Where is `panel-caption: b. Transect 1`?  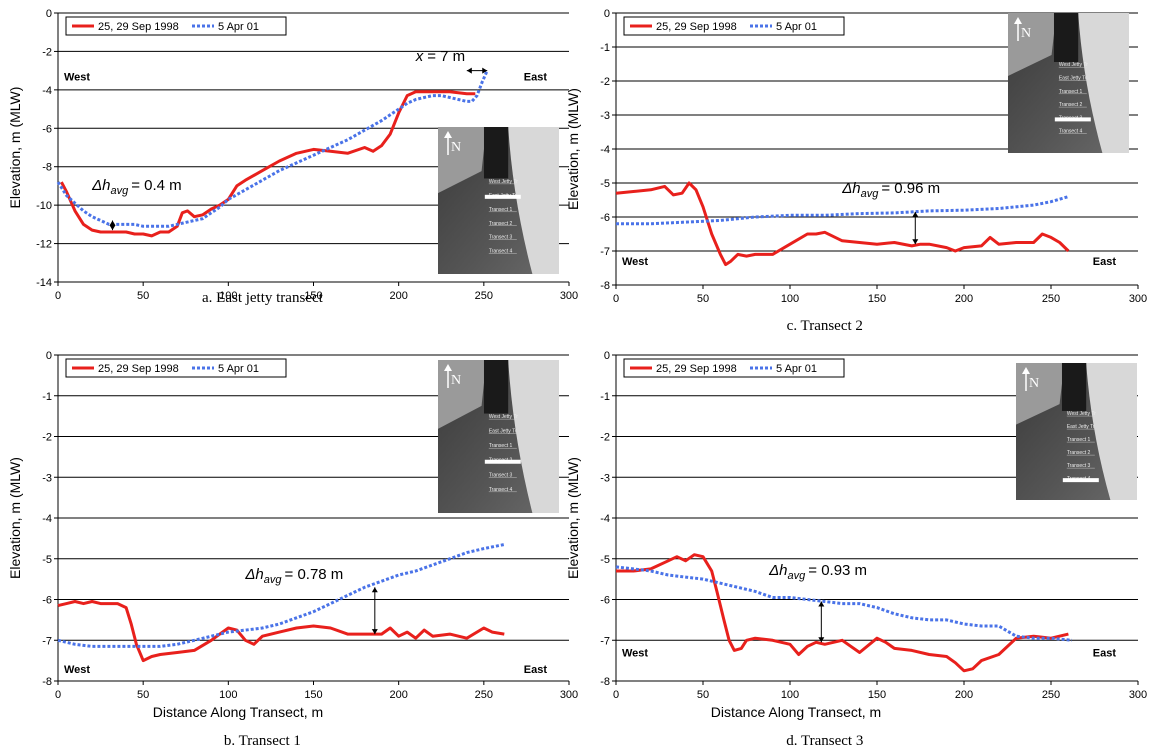 panel-caption: b. Transect 1 is located at coordinates (262, 741).